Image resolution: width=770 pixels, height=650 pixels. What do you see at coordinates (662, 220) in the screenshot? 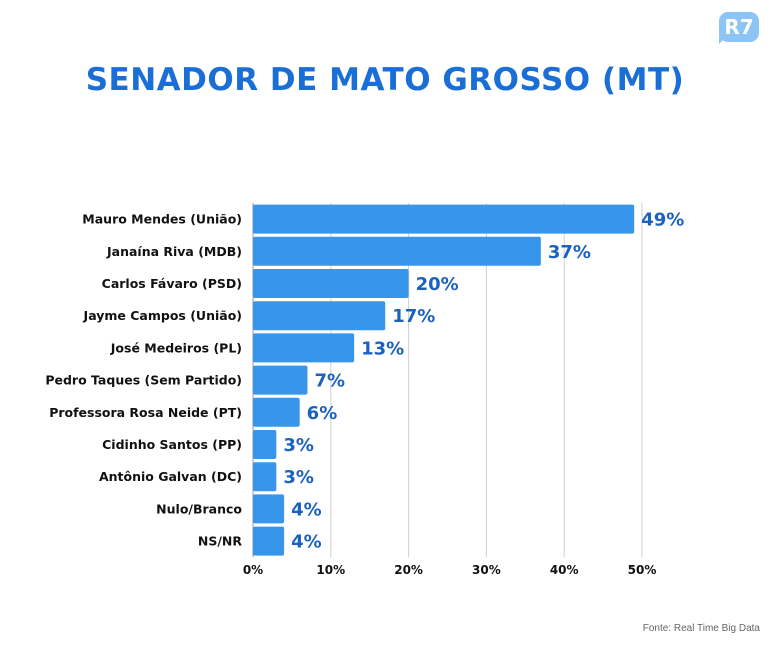
I see `value-label: 49%` at bounding box center [662, 220].